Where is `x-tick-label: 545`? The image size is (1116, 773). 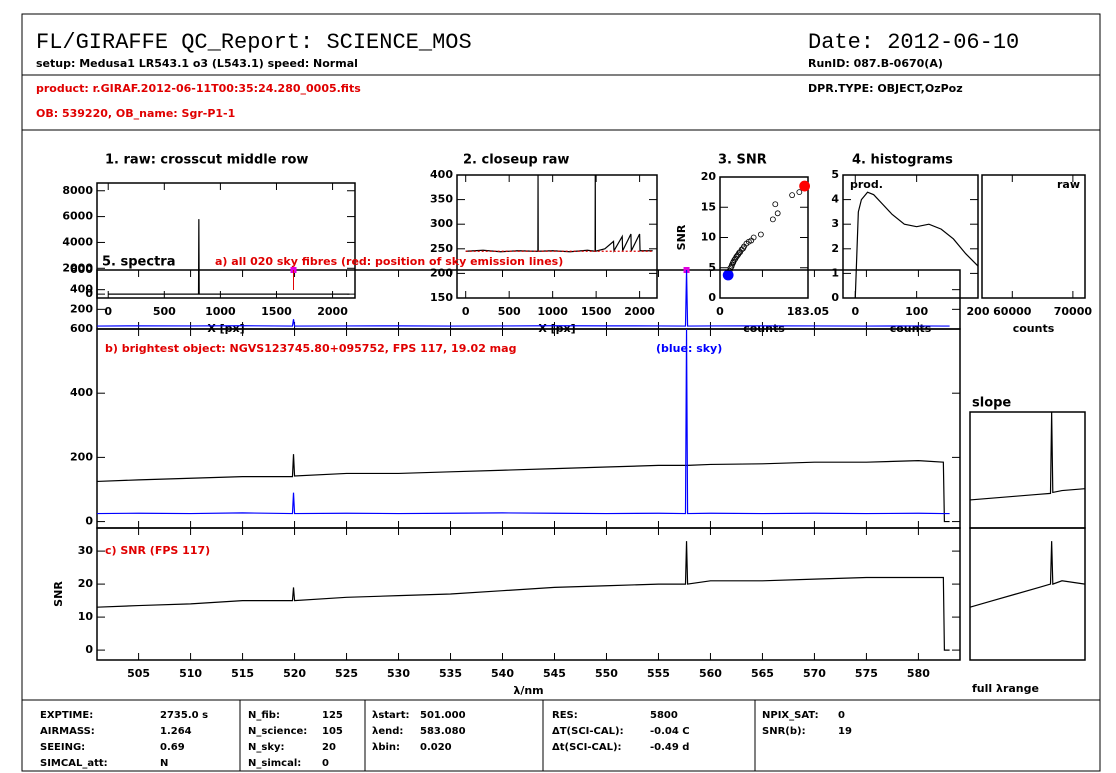
x-tick-label: 545 is located at coordinates (554, 673).